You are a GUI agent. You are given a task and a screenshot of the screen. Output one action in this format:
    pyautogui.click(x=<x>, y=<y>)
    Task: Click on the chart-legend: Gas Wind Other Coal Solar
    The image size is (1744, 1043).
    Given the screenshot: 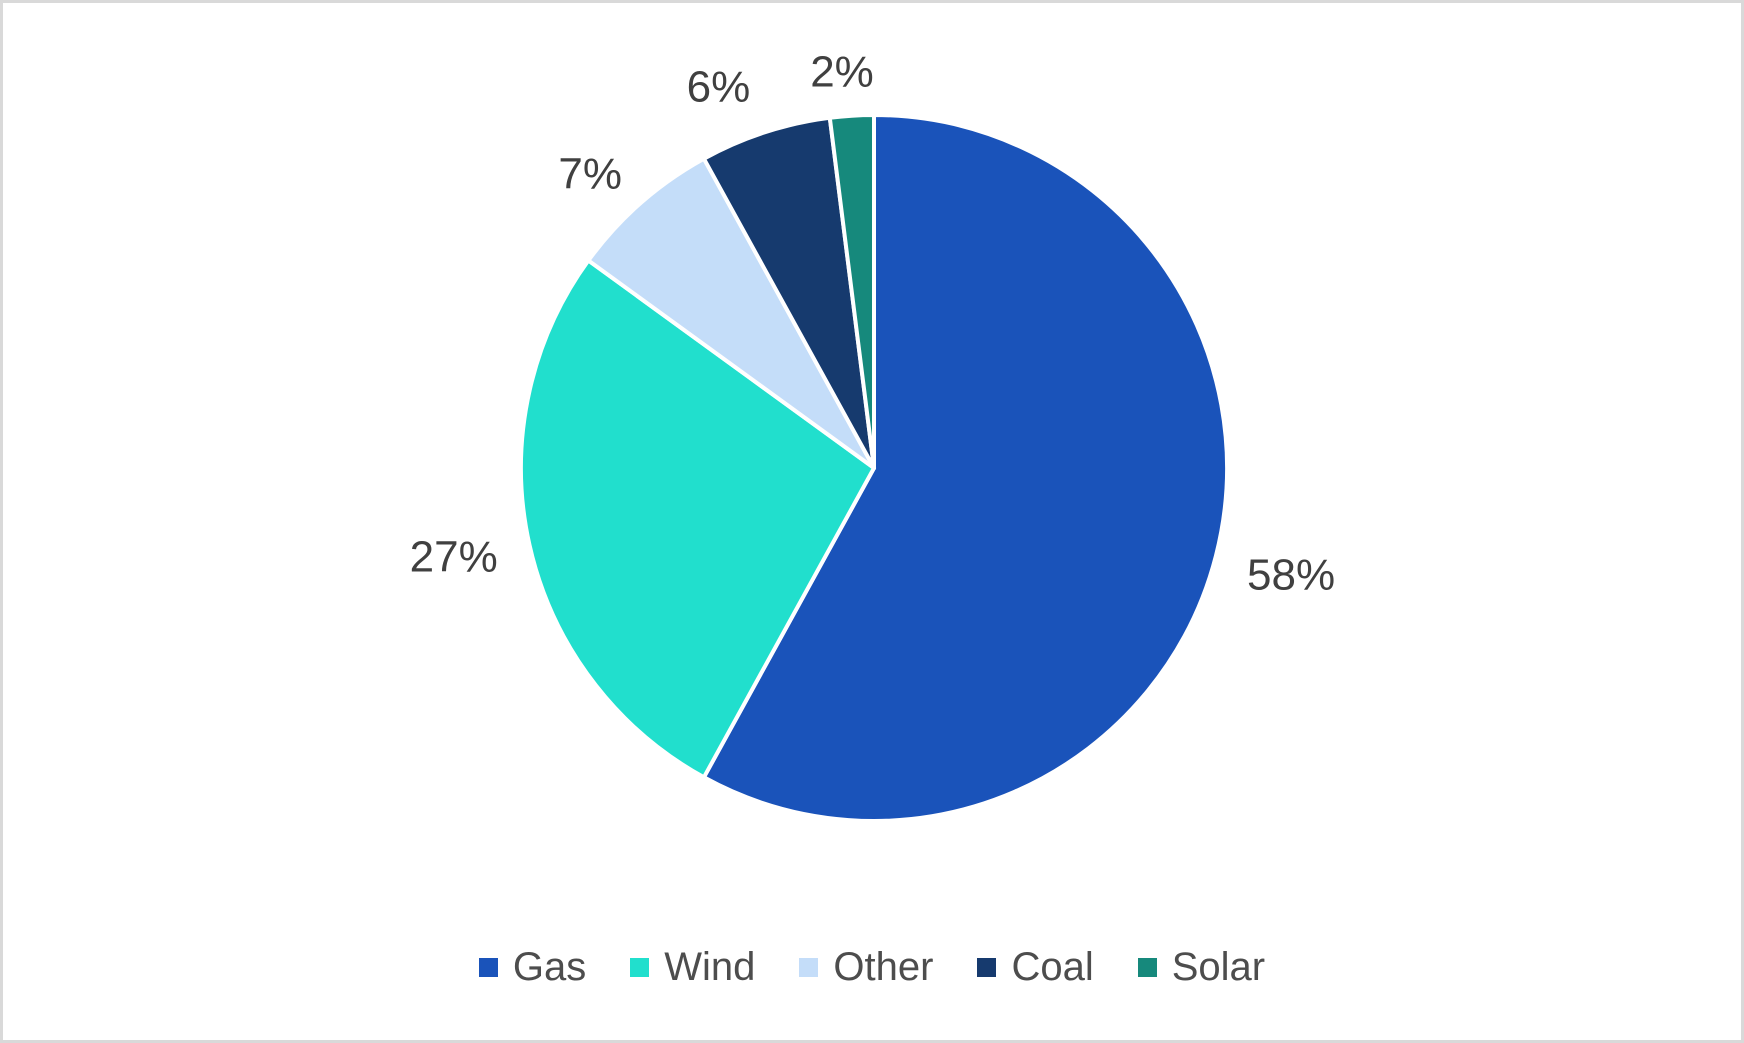 What is the action you would take?
    pyautogui.click(x=872, y=967)
    